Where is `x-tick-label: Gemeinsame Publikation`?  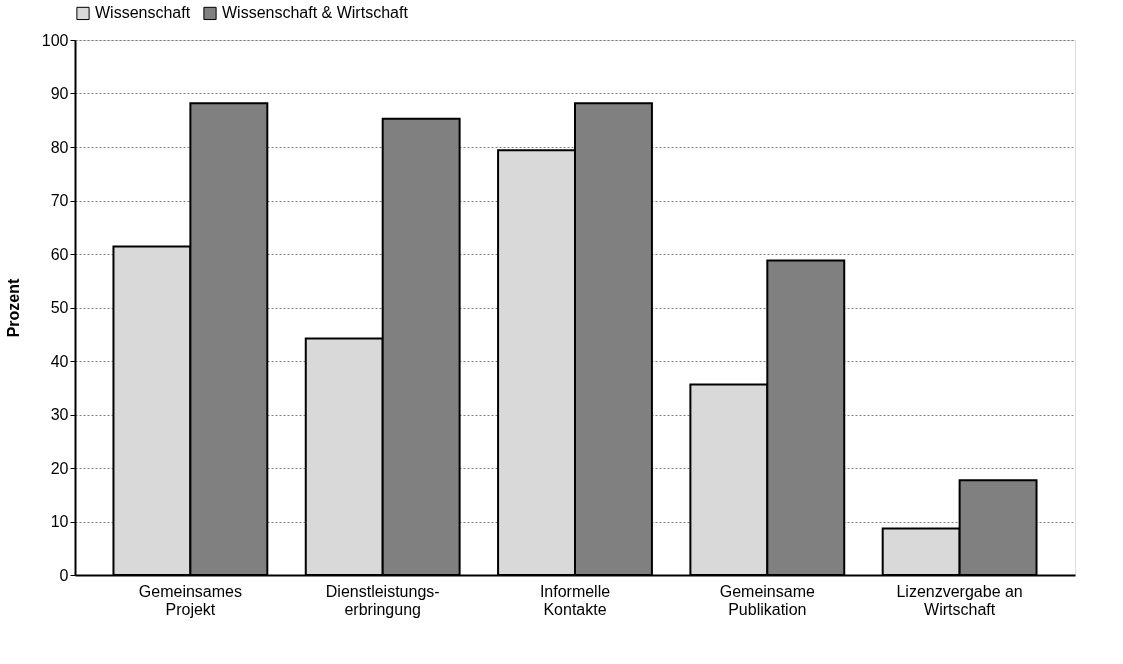 x-tick-label: Gemeinsame Publikation is located at coordinates (767, 600).